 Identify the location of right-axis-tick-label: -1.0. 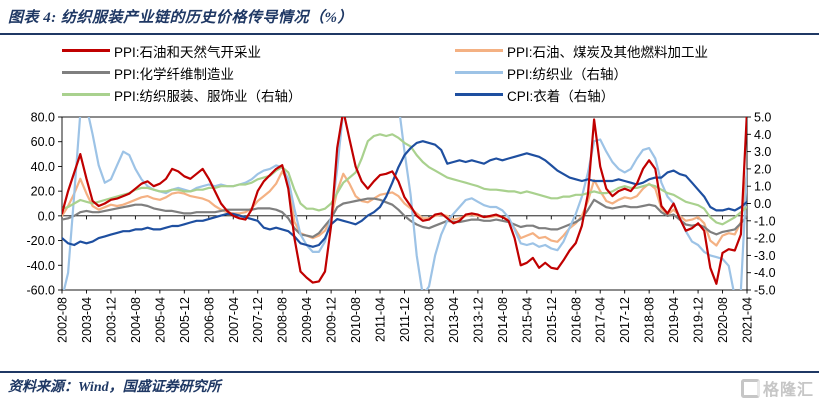
(765, 221).